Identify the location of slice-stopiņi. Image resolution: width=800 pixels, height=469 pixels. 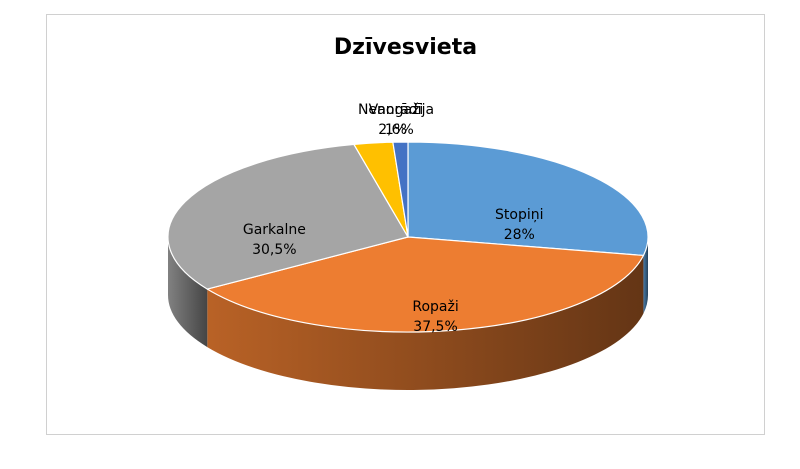
(528, 199).